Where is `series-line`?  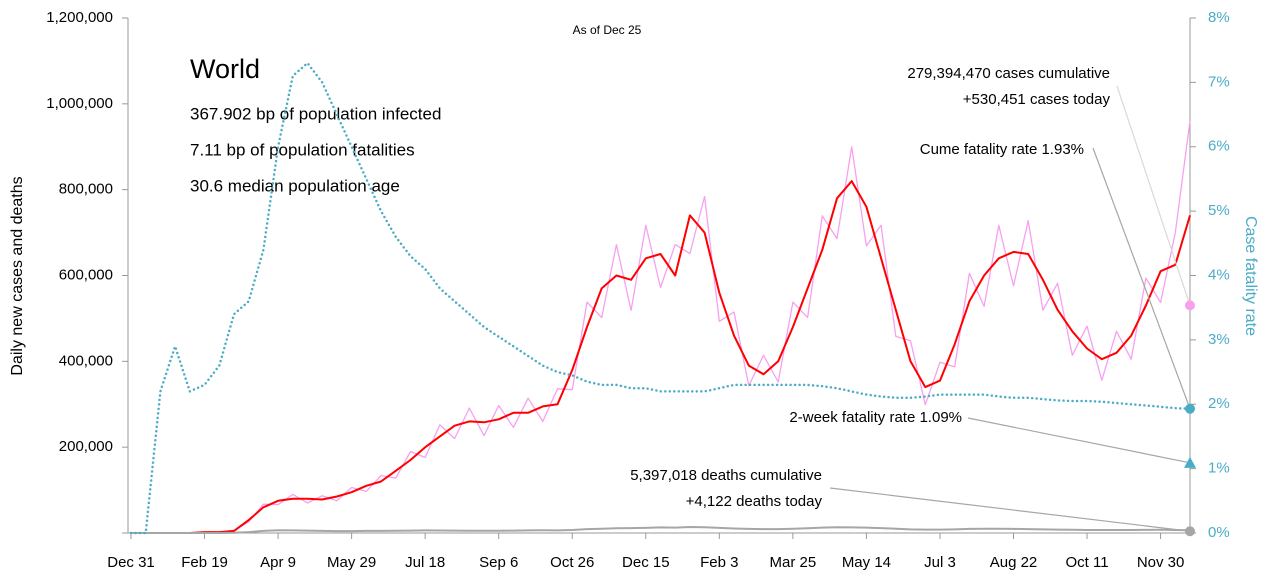
series-line is located at coordinates (661, 530).